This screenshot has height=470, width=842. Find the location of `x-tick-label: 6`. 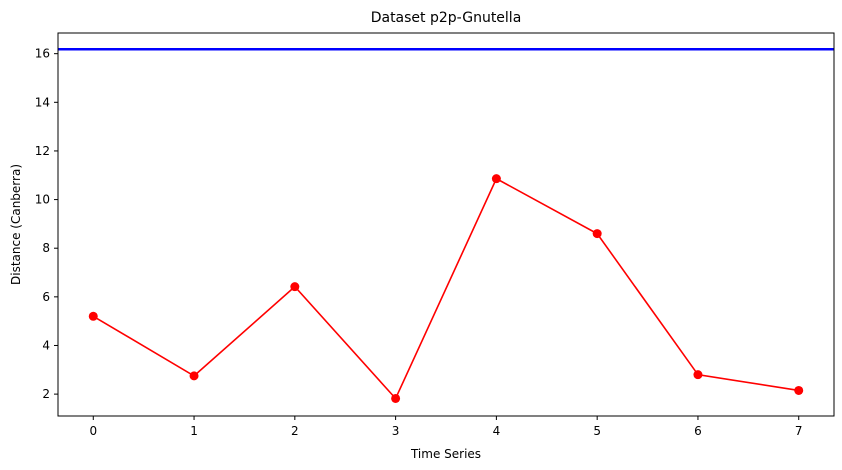

x-tick-label: 6 is located at coordinates (698, 431).